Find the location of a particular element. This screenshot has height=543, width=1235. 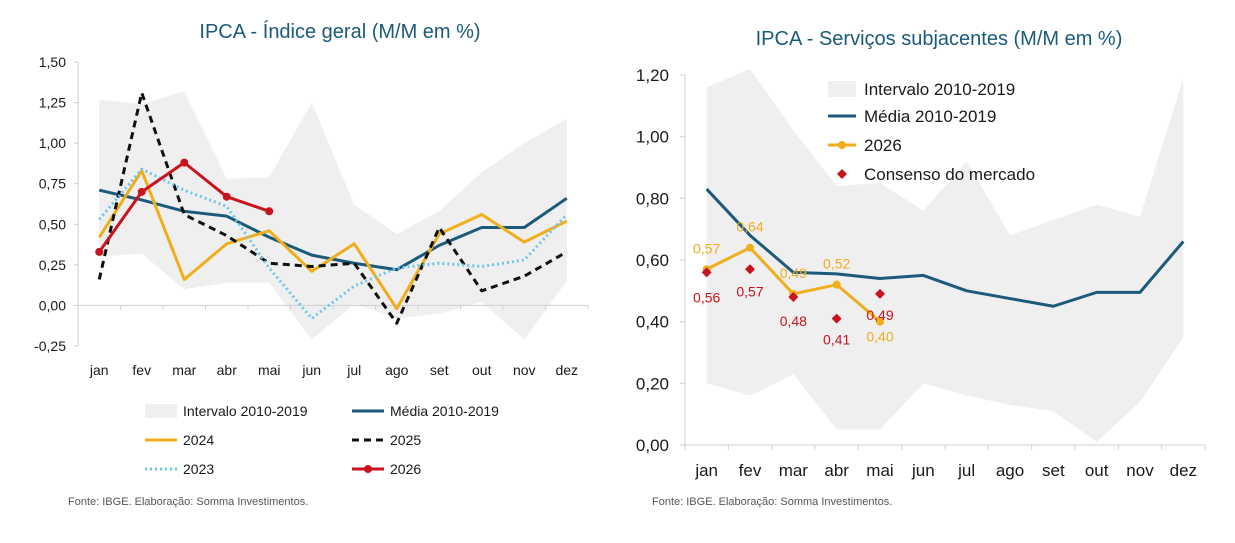

chart-title: IPCA - Serviços subjacentes (M/M em %) is located at coordinates (939, 39).